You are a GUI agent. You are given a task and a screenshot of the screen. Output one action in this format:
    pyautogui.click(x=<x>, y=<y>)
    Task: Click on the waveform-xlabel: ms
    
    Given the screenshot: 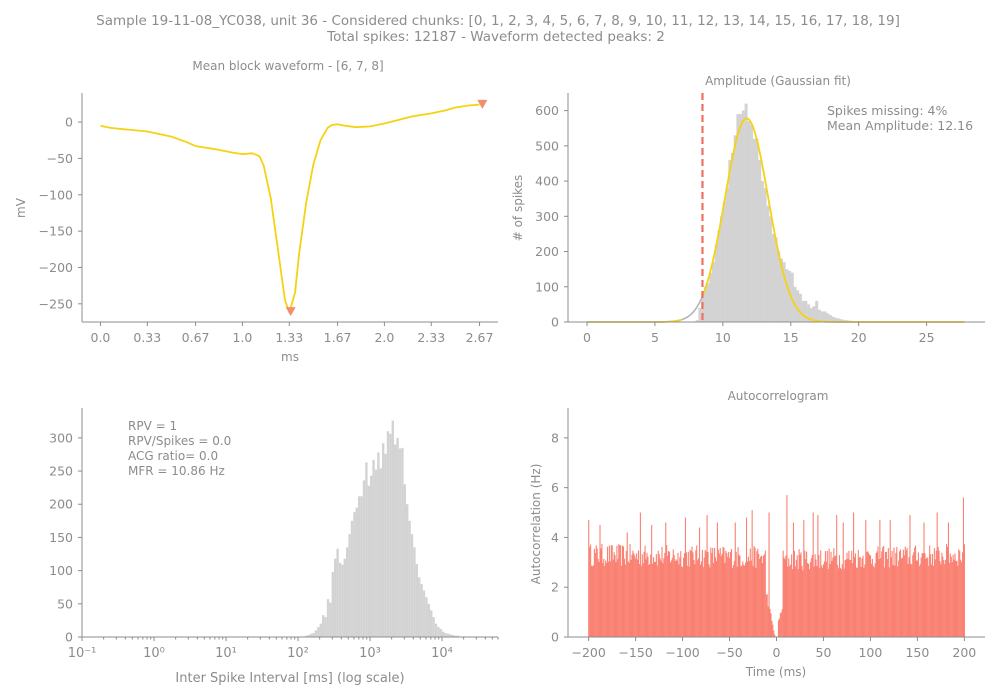 What is the action you would take?
    pyautogui.click(x=290, y=357)
    